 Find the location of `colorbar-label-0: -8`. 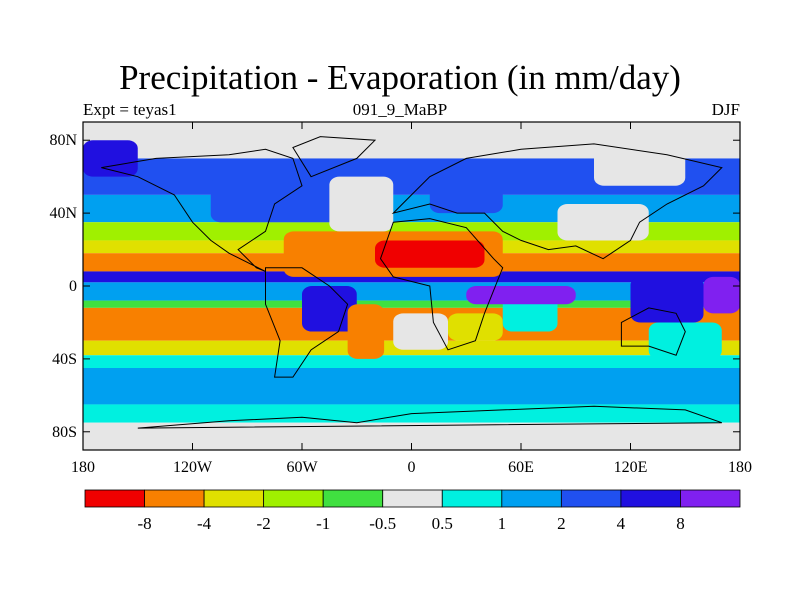

colorbar-label-0: -8 is located at coordinates (144, 523).